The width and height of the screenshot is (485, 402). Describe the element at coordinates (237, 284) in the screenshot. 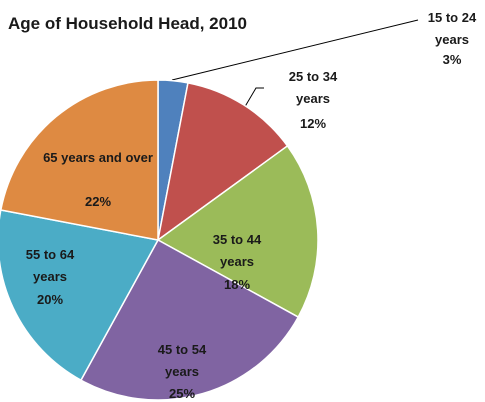

I see `value-label: 18%` at that location.